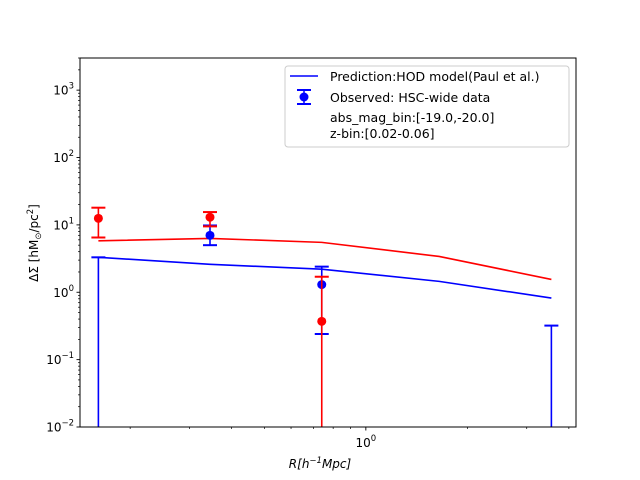  I want to click on x-tick-label: 100, so click(365, 442).